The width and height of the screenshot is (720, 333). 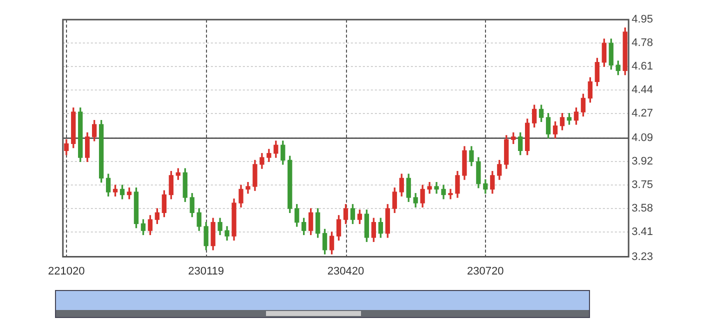 What do you see at coordinates (450, 194) in the screenshot?
I see `candlestick` at bounding box center [450, 194].